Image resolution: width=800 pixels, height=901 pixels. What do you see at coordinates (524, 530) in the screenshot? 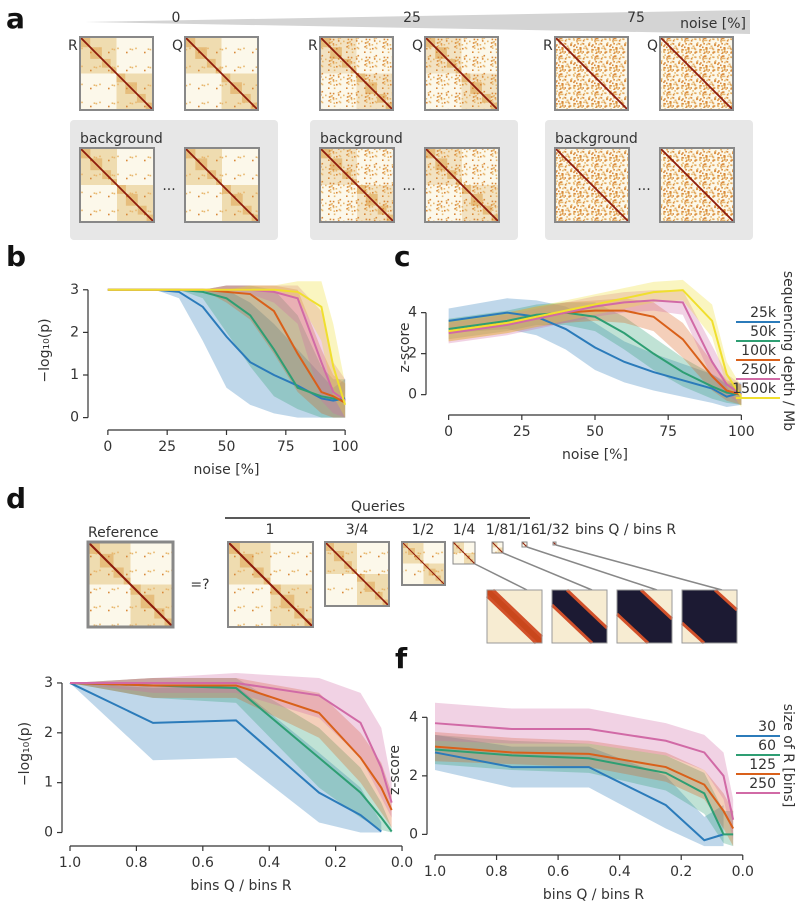
I see `fraction-label: 1/16` at bounding box center [524, 530].